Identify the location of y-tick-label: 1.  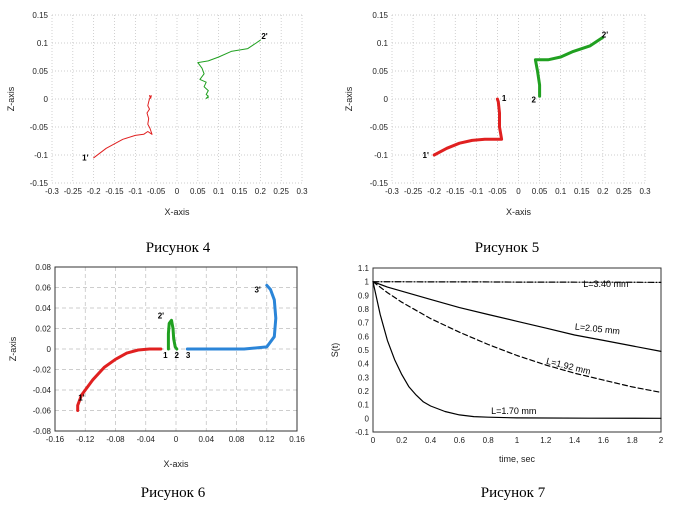
(367, 282).